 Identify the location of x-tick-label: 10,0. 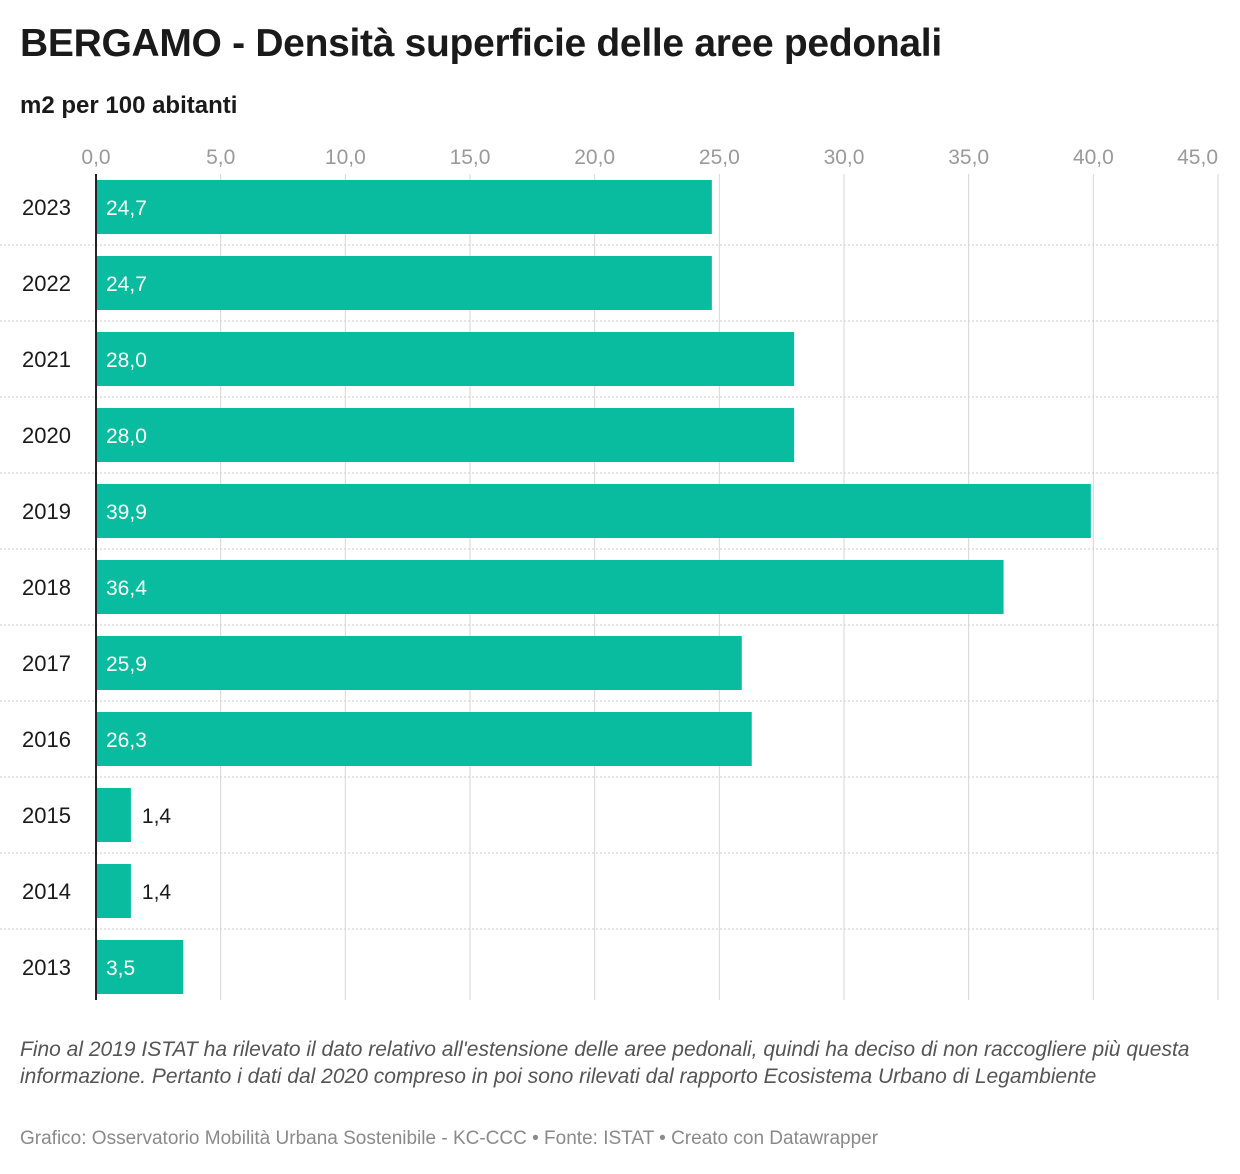
(345, 157).